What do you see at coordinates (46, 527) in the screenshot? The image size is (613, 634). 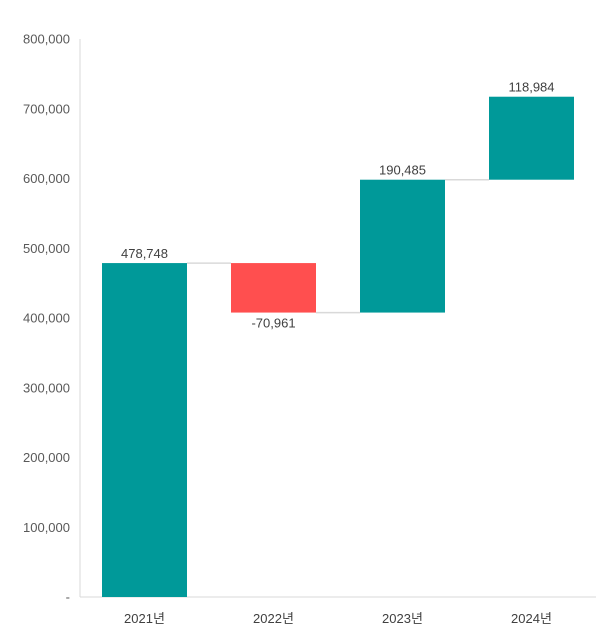 I see `y-tick-label: 100,000` at bounding box center [46, 527].